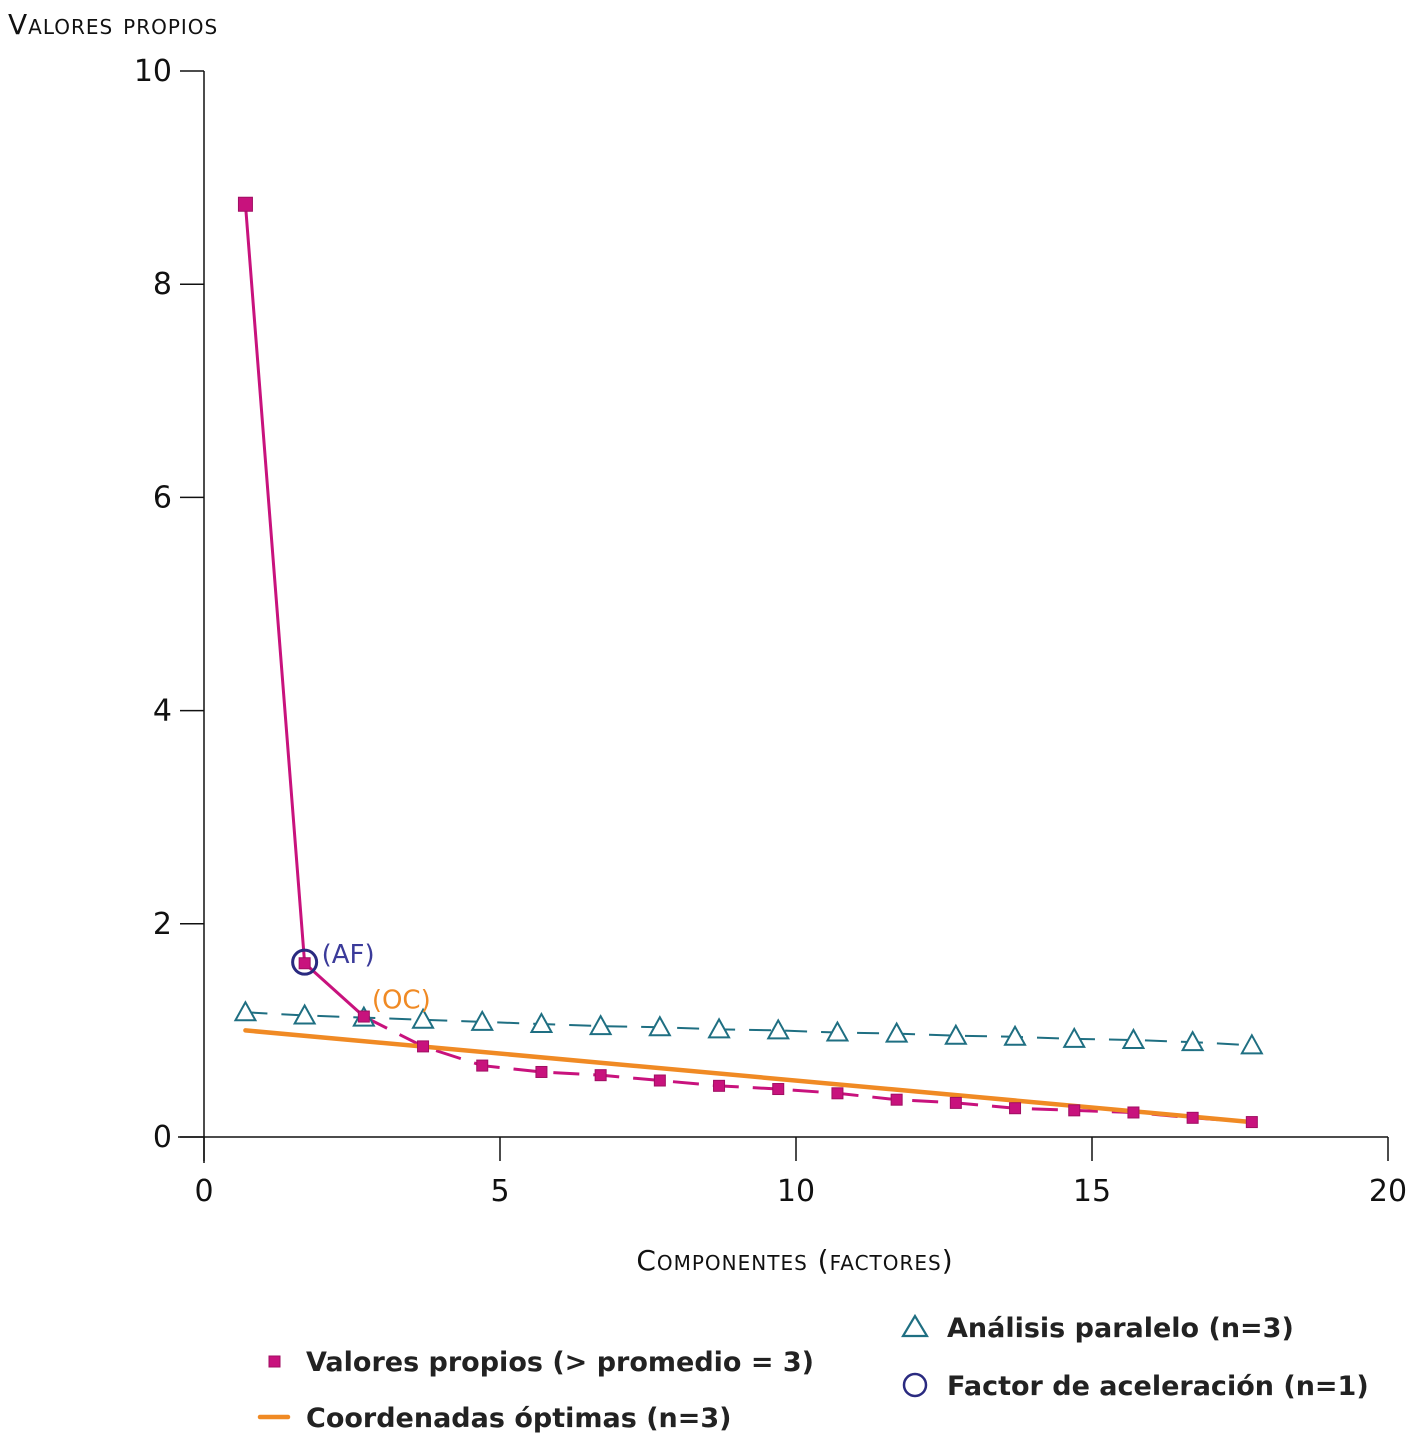 Image resolution: width=1427 pixels, height=1445 pixels. Describe the element at coordinates (807, 1069) in the screenshot. I see `series-line-eigenvalues-dashed` at that location.